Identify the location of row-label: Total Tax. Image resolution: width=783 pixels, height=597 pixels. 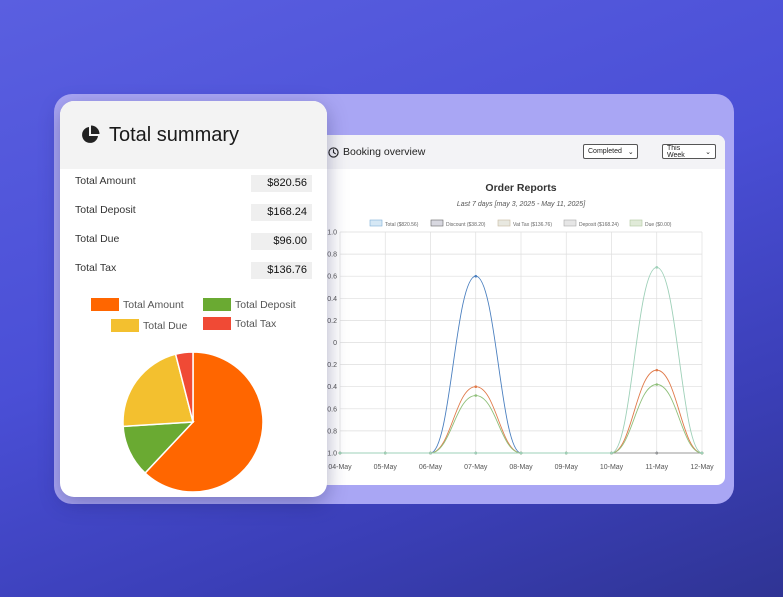
(96, 268).